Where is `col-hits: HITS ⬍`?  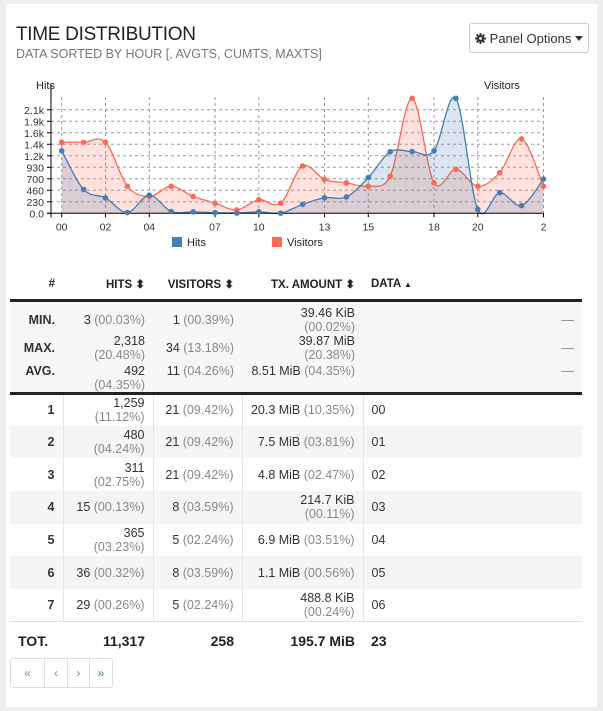
col-hits: HITS ⬍ is located at coordinates (108, 286).